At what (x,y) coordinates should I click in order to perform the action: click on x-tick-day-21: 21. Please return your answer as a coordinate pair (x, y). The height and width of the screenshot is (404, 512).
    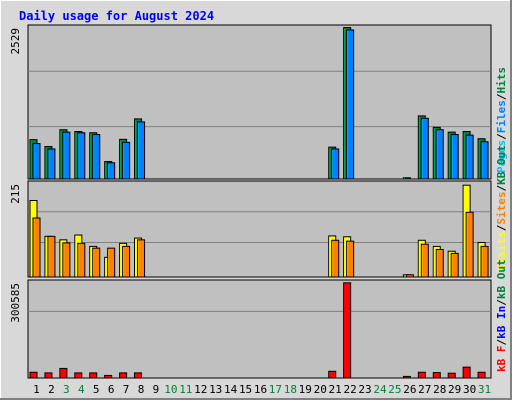
    Looking at the image, I should click on (335, 389).